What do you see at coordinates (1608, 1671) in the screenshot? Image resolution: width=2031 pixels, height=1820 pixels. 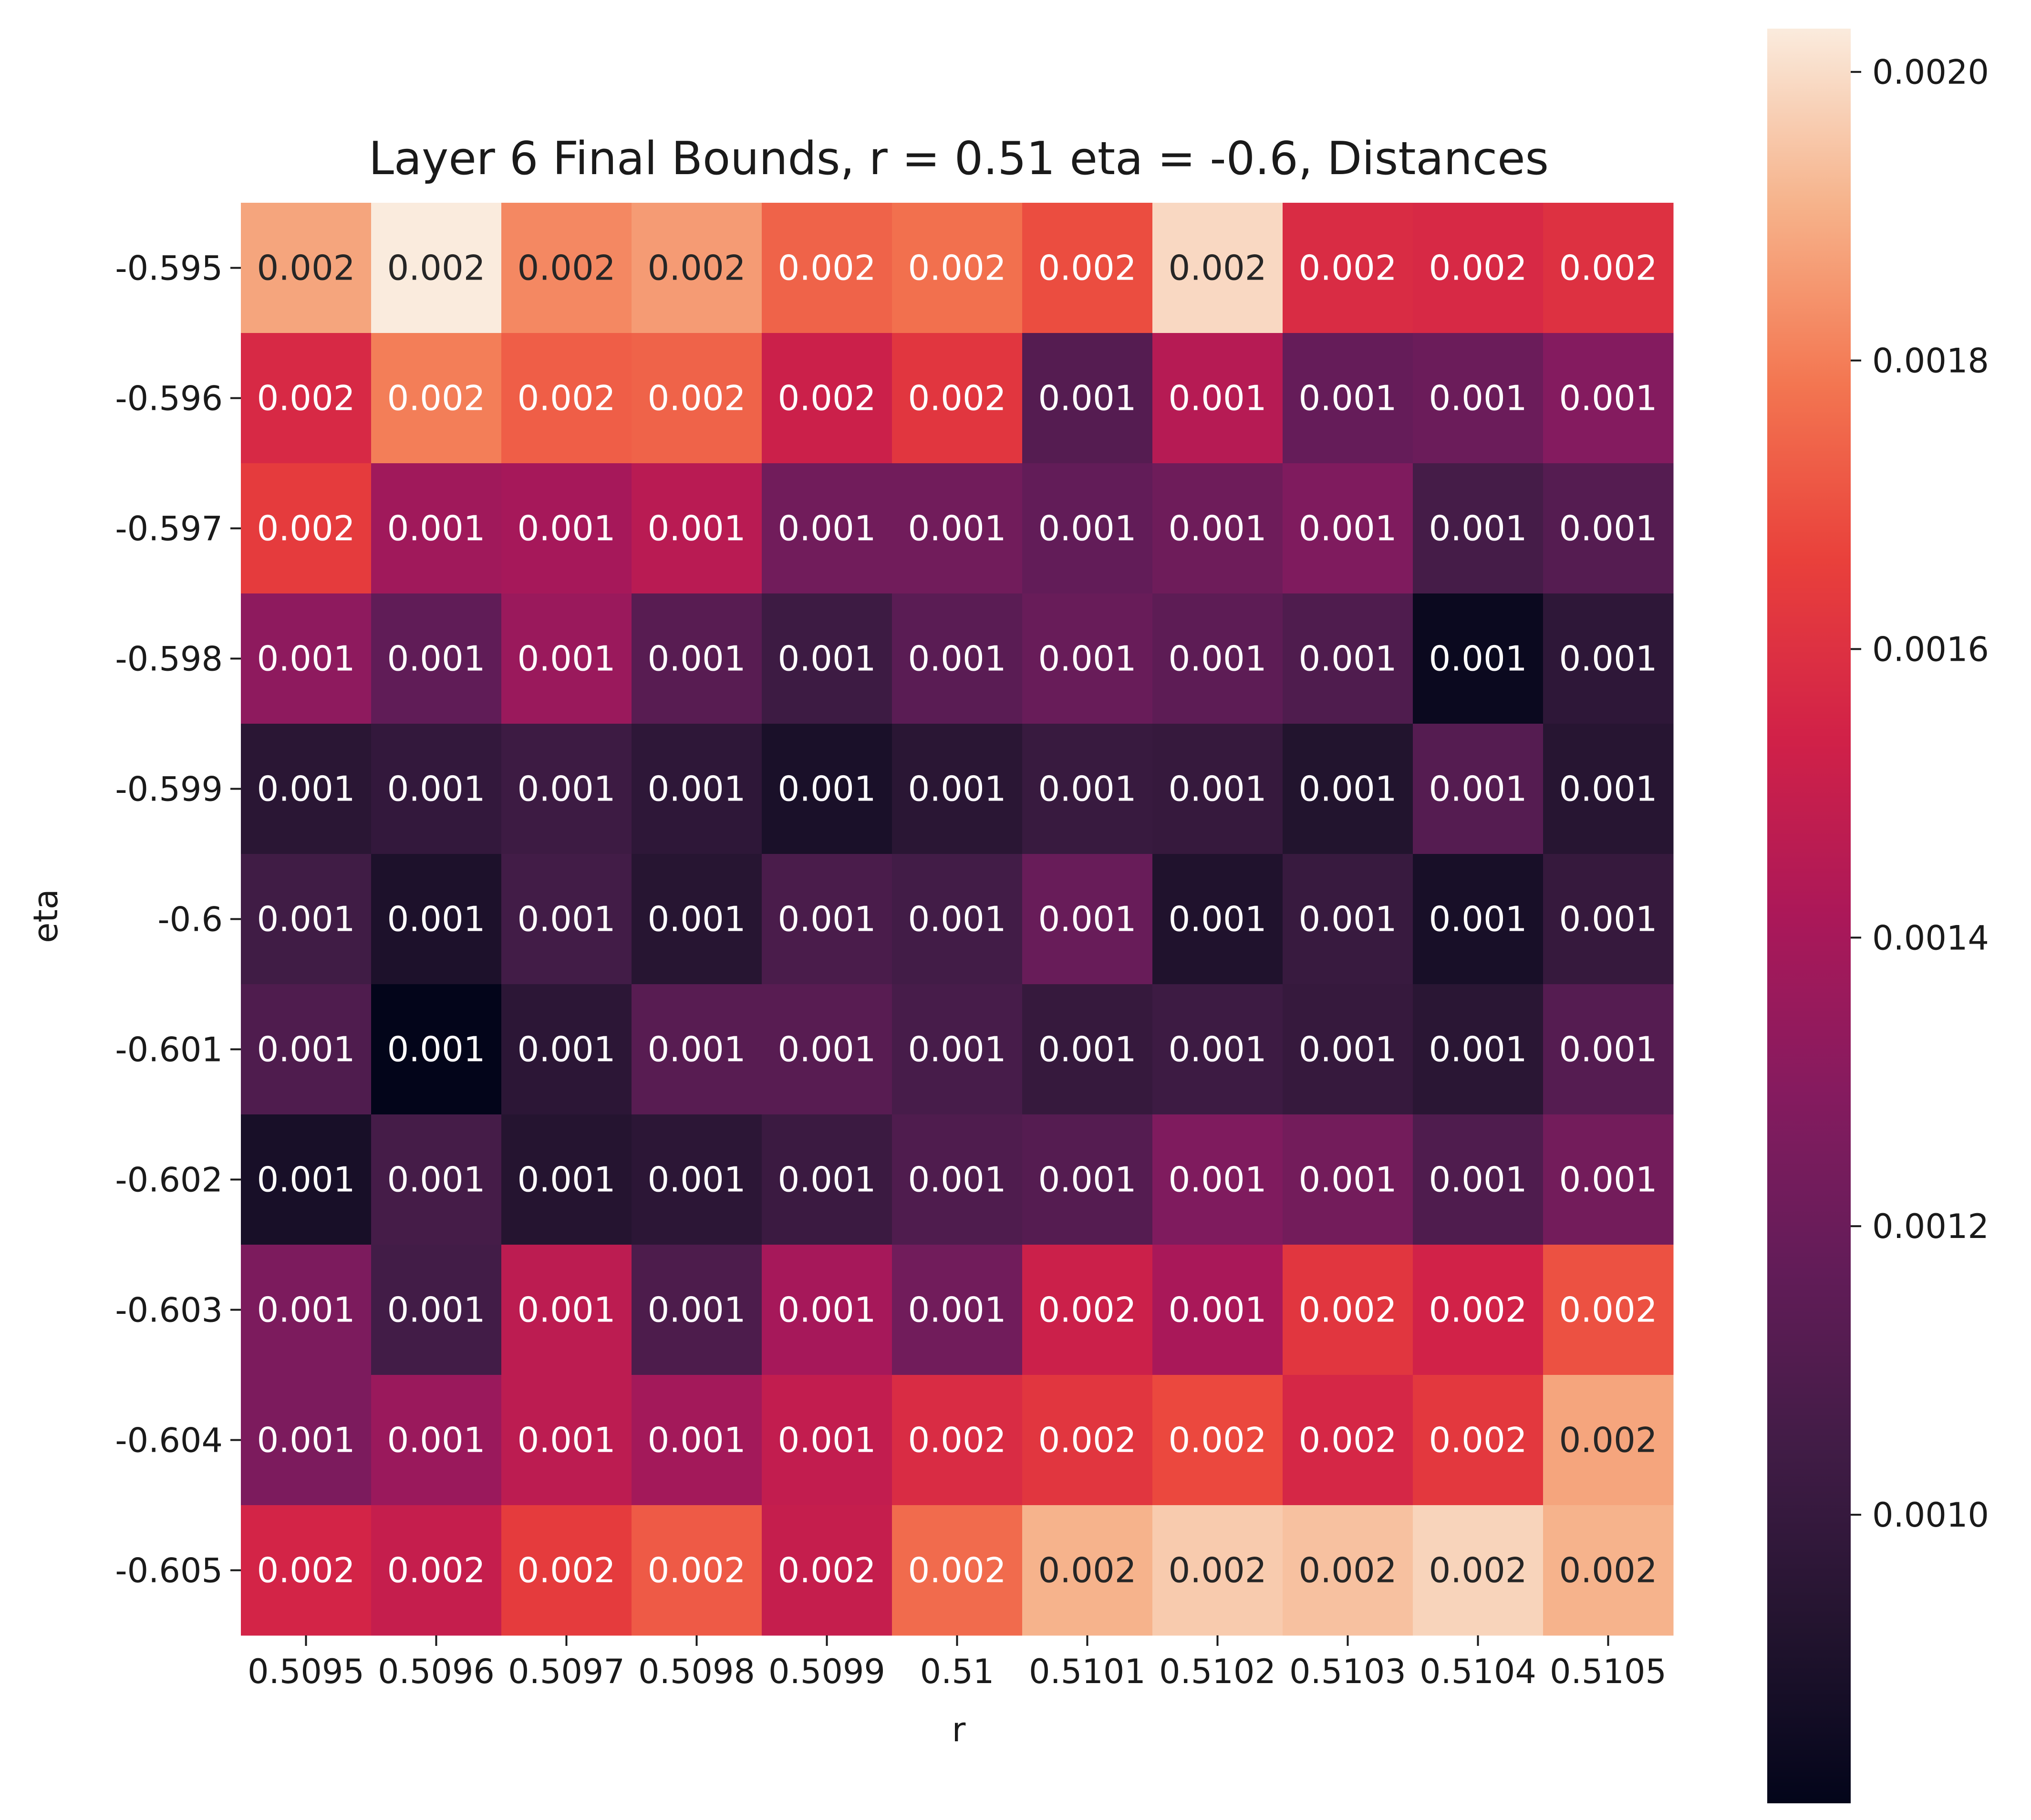 I see `x-tick-label: 0.5105` at bounding box center [1608, 1671].